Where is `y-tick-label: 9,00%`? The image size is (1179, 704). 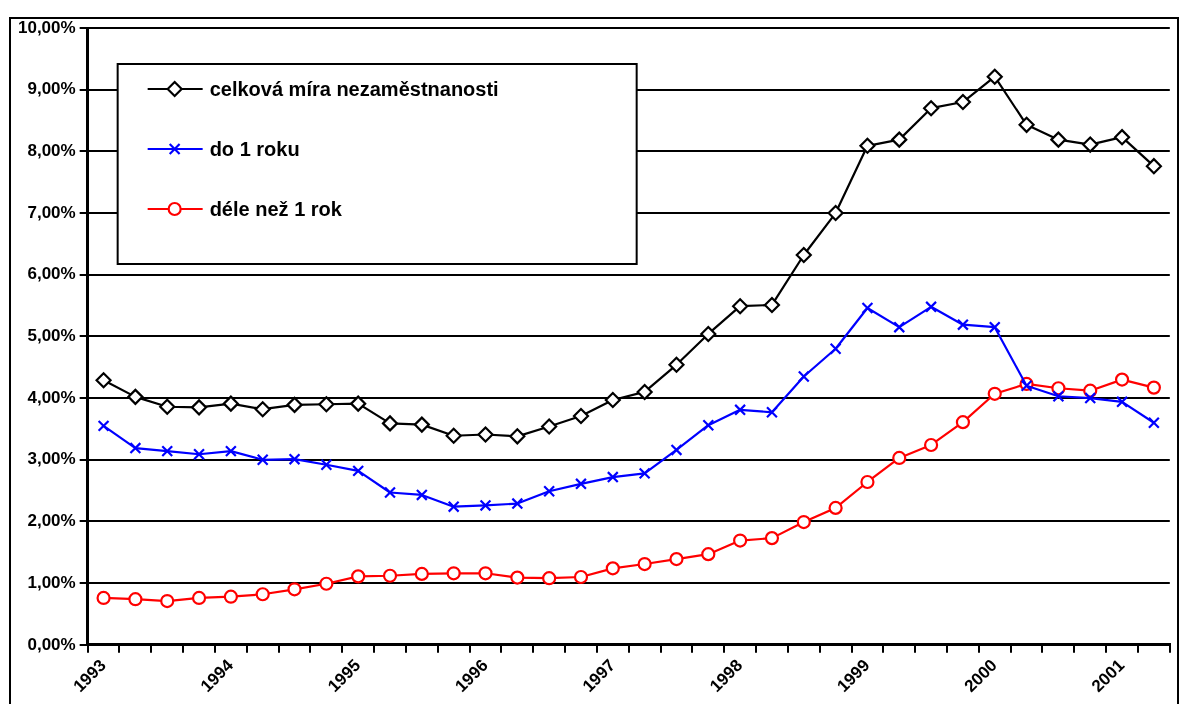
y-tick-label: 9,00% is located at coordinates (51, 89).